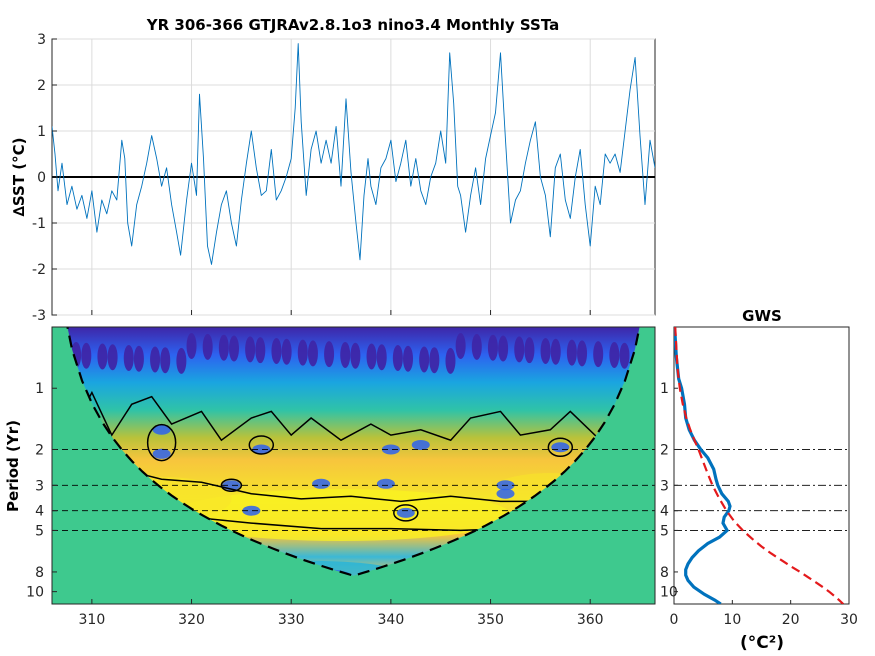 Image resolution: width=875 pixels, height=656 pixels. What do you see at coordinates (791, 620) in the screenshot?
I see `gws-x-tick-label: 20` at bounding box center [791, 620].